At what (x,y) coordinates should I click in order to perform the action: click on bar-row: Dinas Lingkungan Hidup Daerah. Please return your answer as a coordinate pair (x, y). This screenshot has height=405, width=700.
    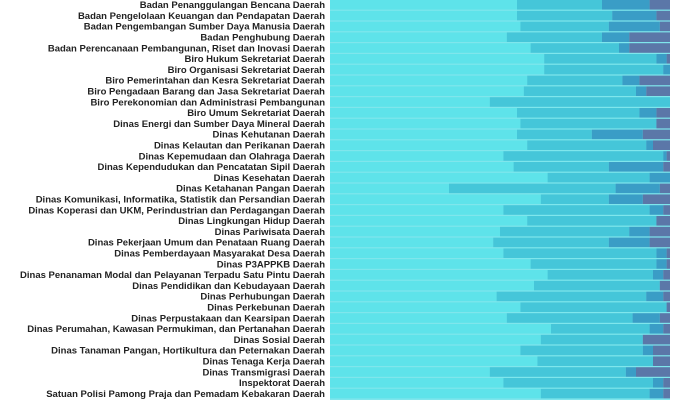
    Looking at the image, I should click on (424, 221).